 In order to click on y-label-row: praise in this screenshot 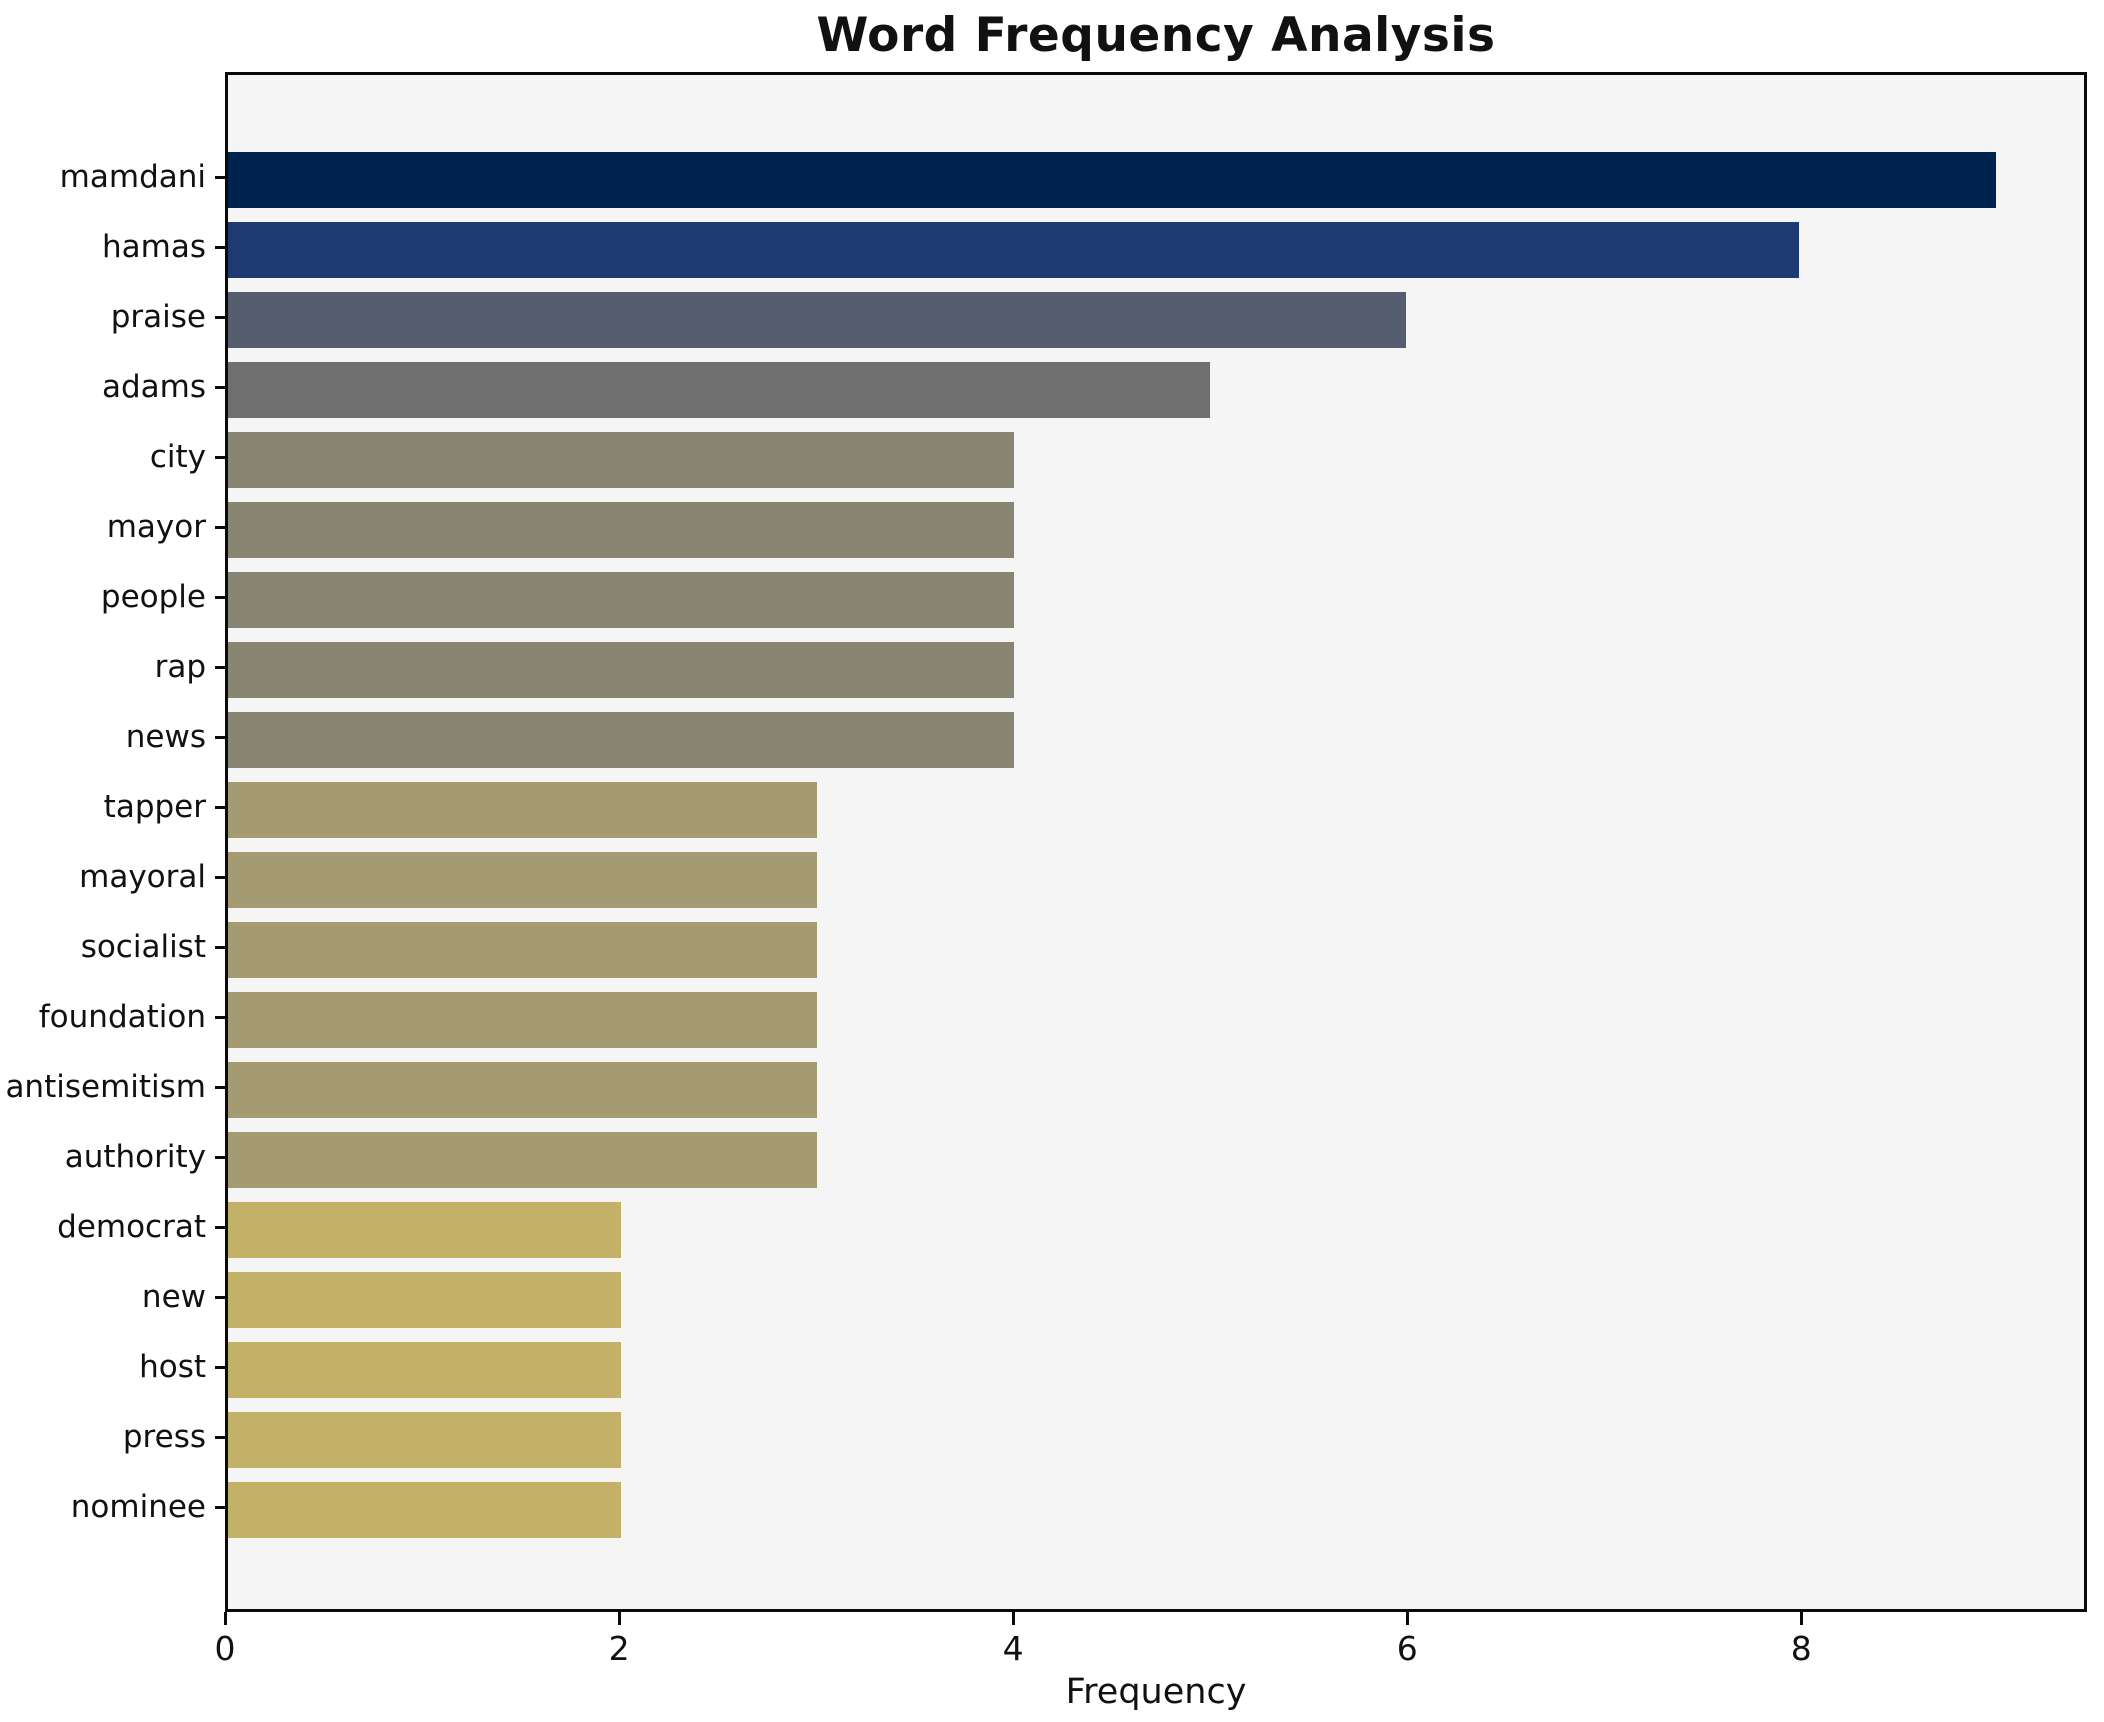, I will do `click(112, 317)`.